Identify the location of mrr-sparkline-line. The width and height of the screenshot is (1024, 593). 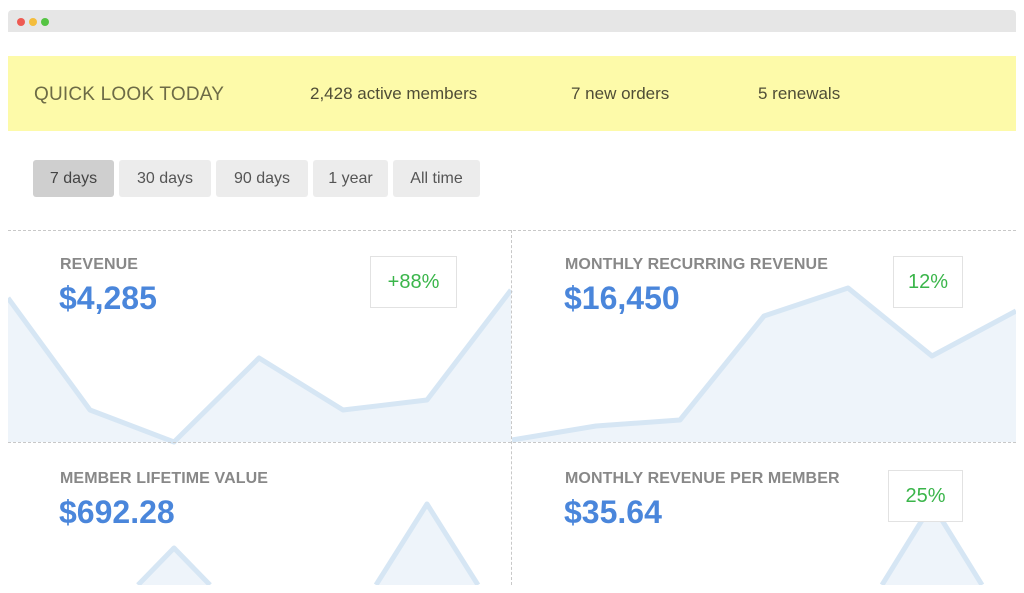
(763, 364).